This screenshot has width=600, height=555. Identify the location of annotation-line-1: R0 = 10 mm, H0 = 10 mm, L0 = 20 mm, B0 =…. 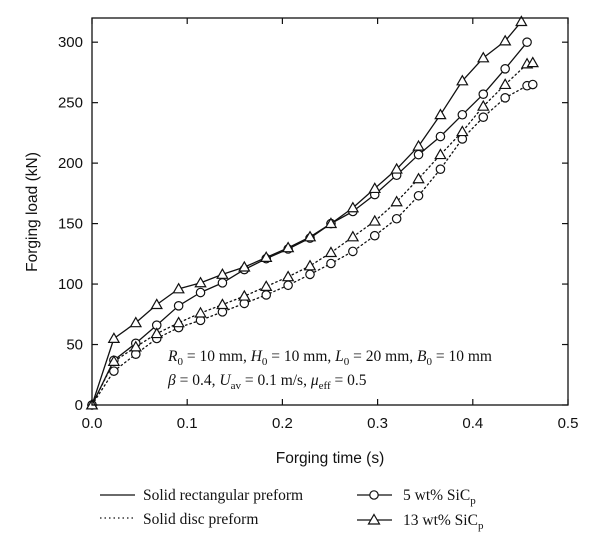
(329, 358).